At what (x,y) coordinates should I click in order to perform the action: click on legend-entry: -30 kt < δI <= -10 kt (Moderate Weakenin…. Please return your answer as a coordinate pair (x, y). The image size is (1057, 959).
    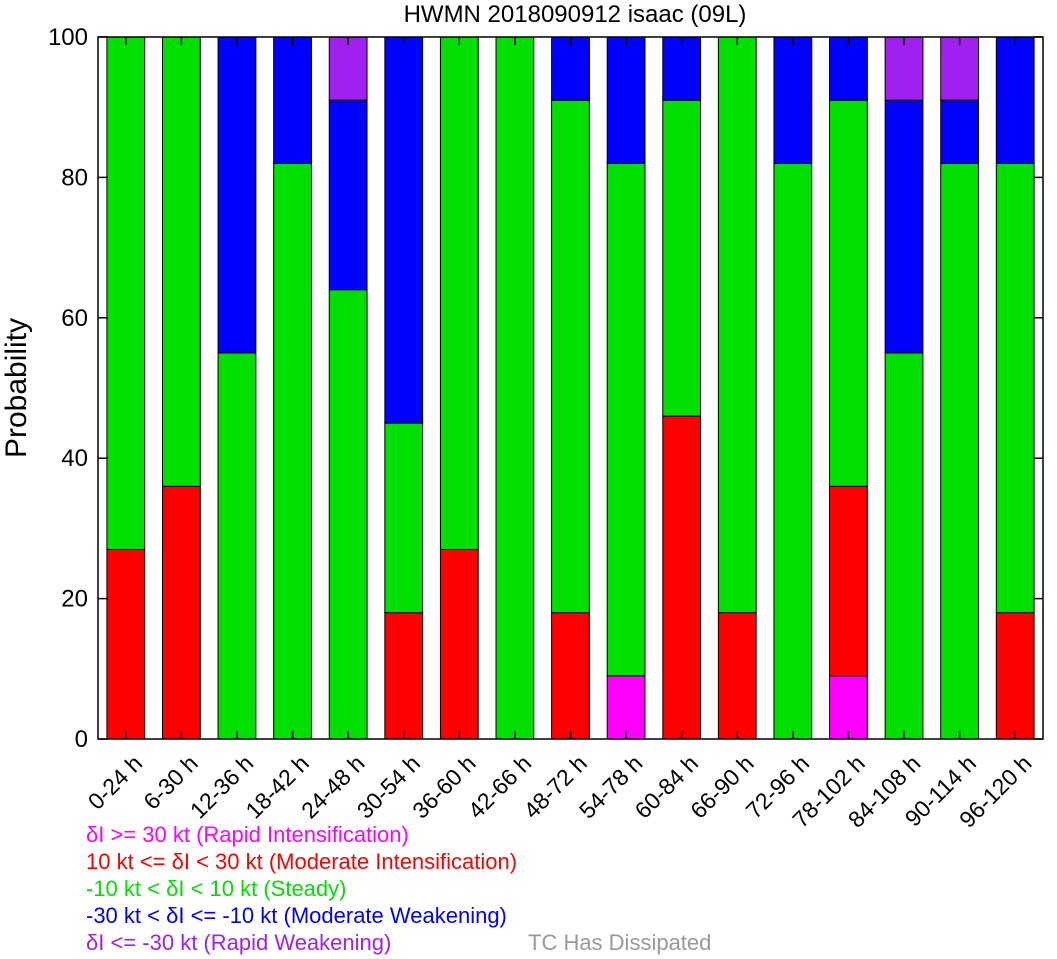
    Looking at the image, I should click on (296, 915).